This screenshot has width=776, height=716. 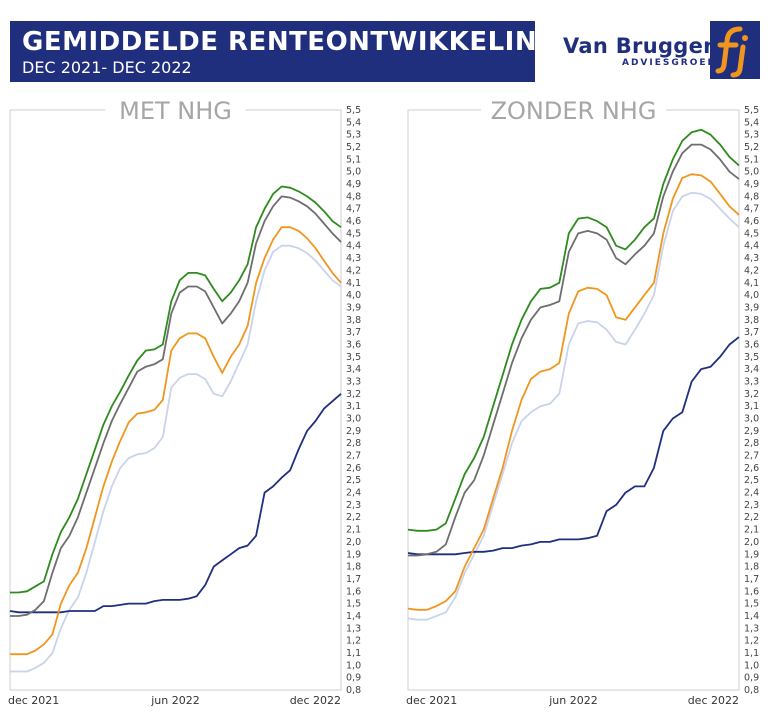 I want to click on logo-subtitle: ADVIESGROEP, so click(x=669, y=63).